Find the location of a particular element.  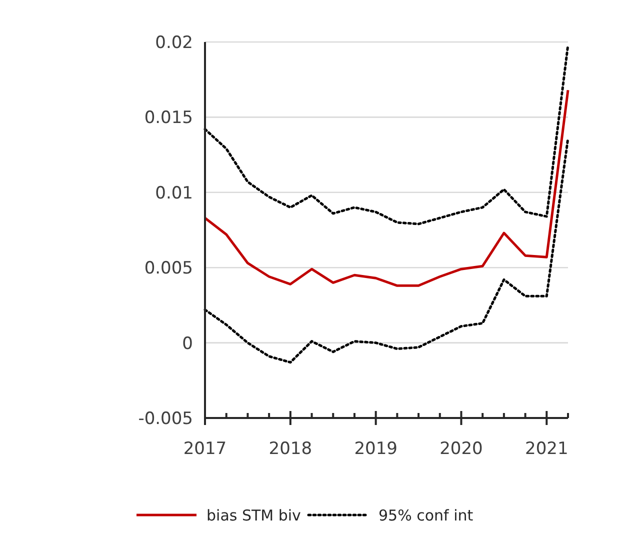

x-tick-label: 2019 is located at coordinates (376, 449).